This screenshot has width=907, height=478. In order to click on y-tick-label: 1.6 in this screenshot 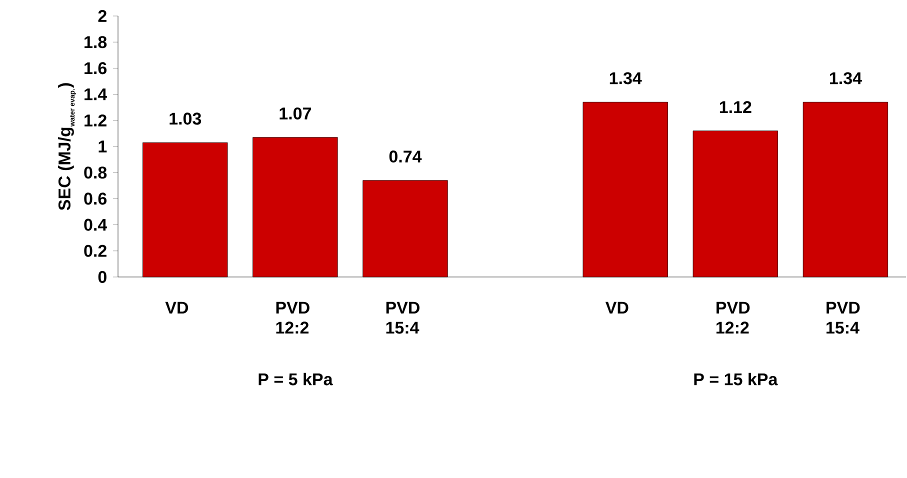, I will do `click(95, 68)`.